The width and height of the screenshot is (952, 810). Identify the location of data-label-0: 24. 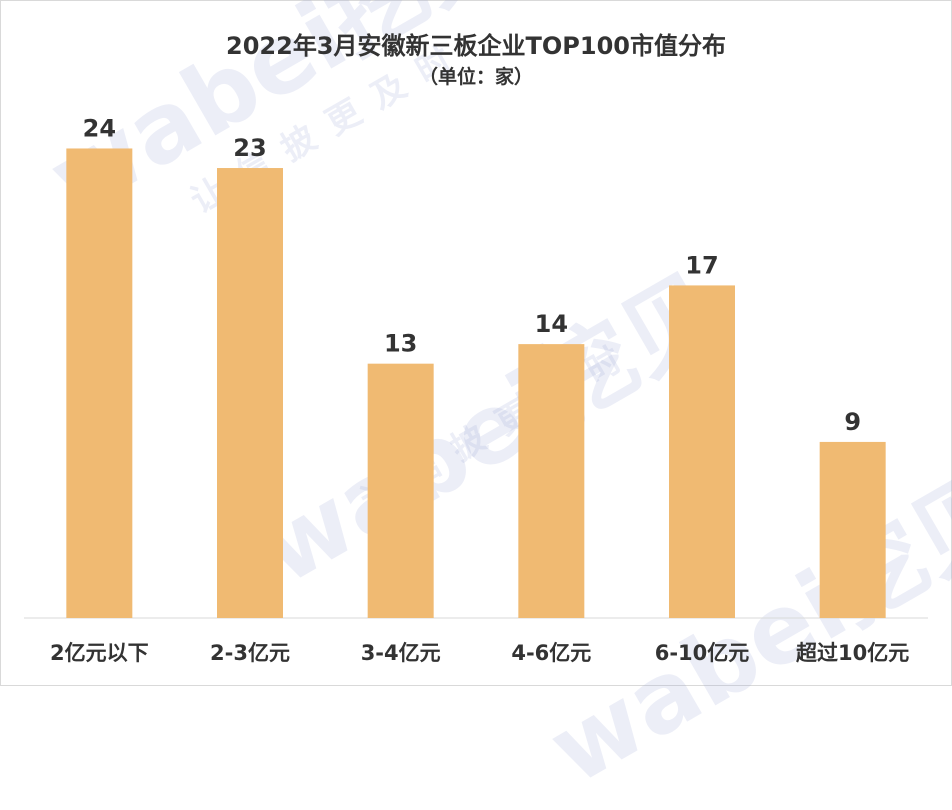
(99, 128).